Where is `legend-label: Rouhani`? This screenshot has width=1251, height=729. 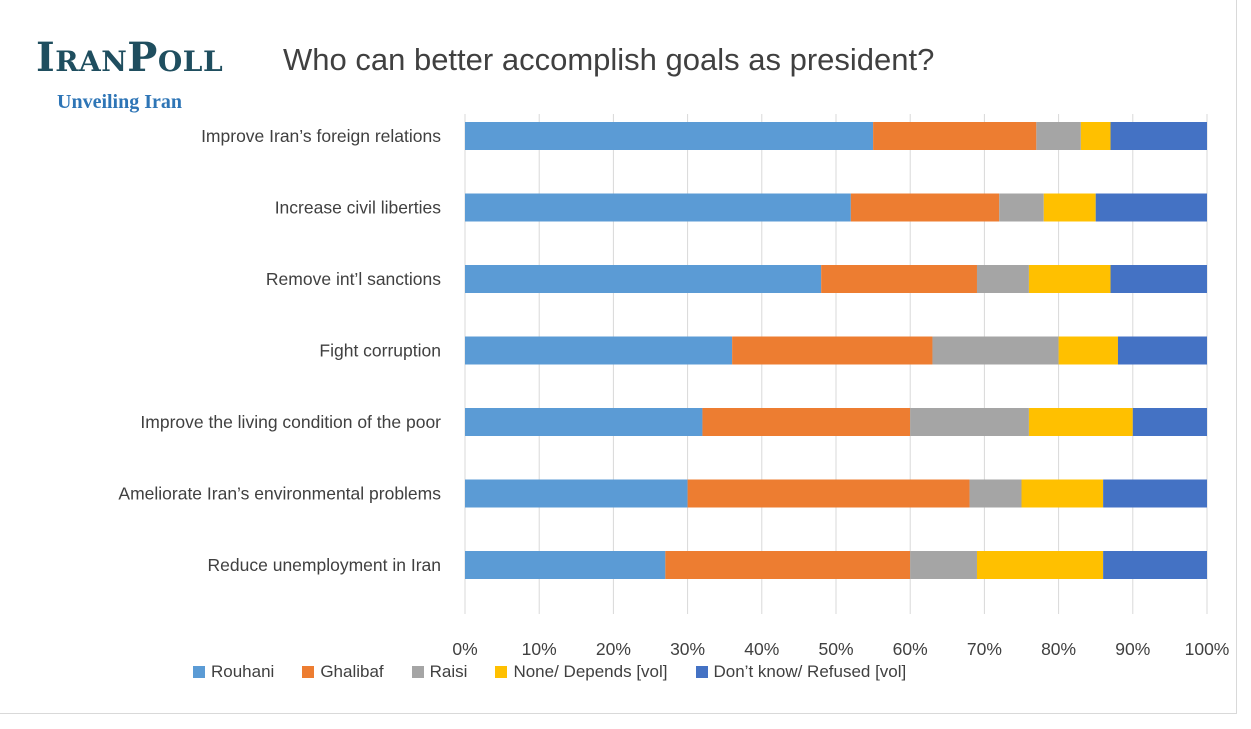 legend-label: Rouhani is located at coordinates (242, 672).